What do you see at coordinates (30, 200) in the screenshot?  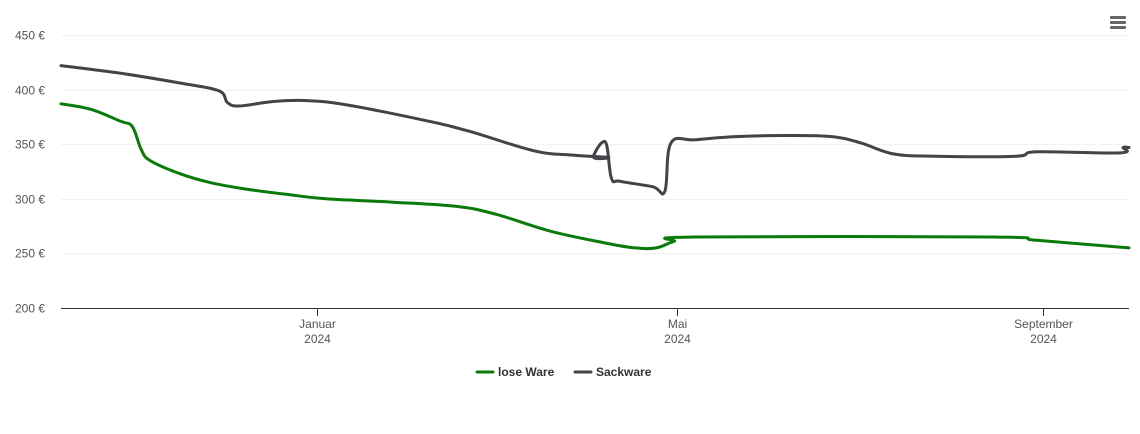 I see `y-tick-label: 300 €` at bounding box center [30, 200].